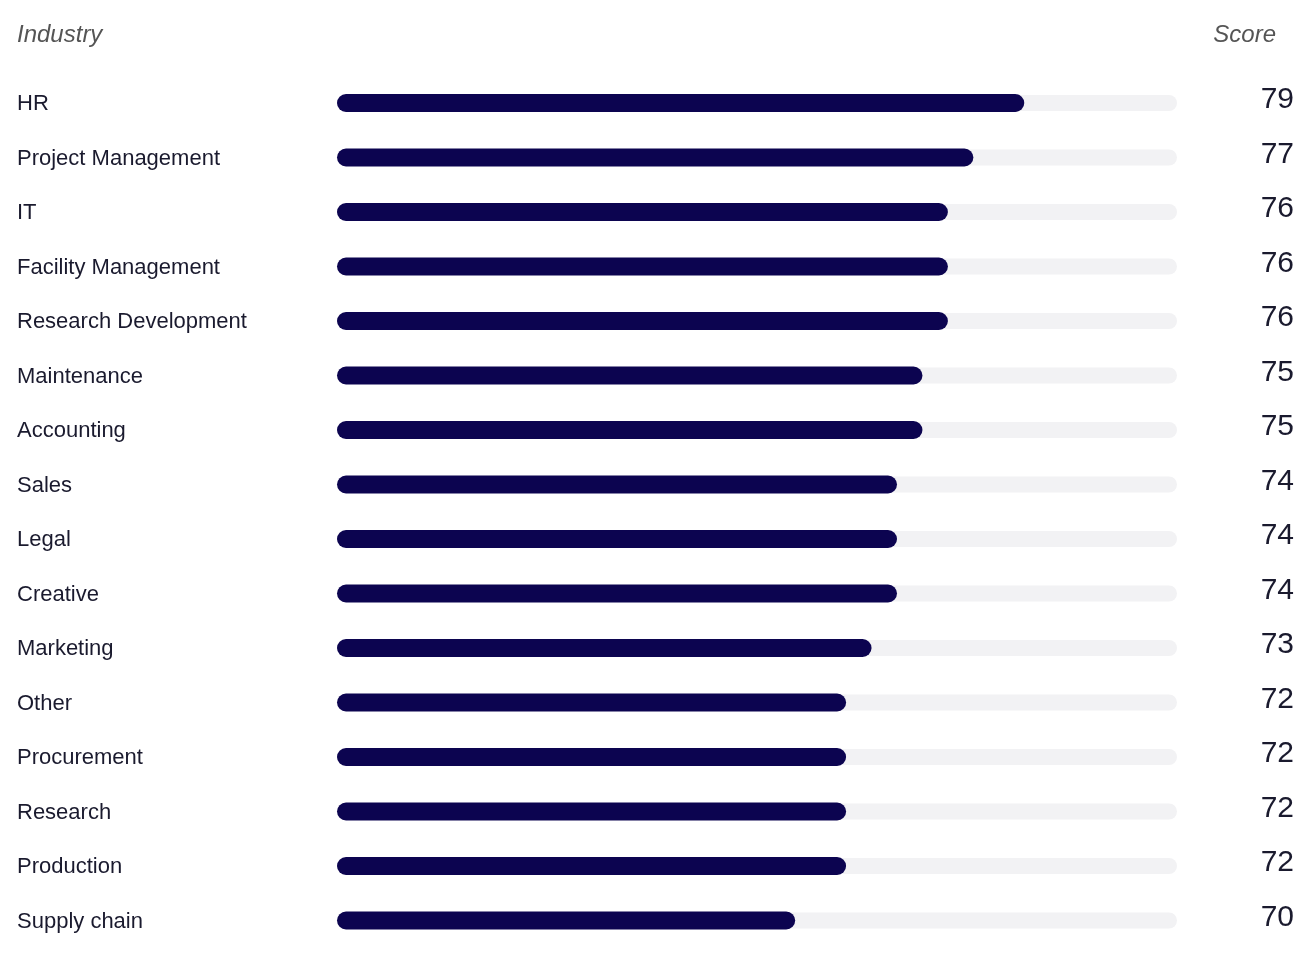  What do you see at coordinates (33, 102) in the screenshot?
I see `y-tick-label: HR` at bounding box center [33, 102].